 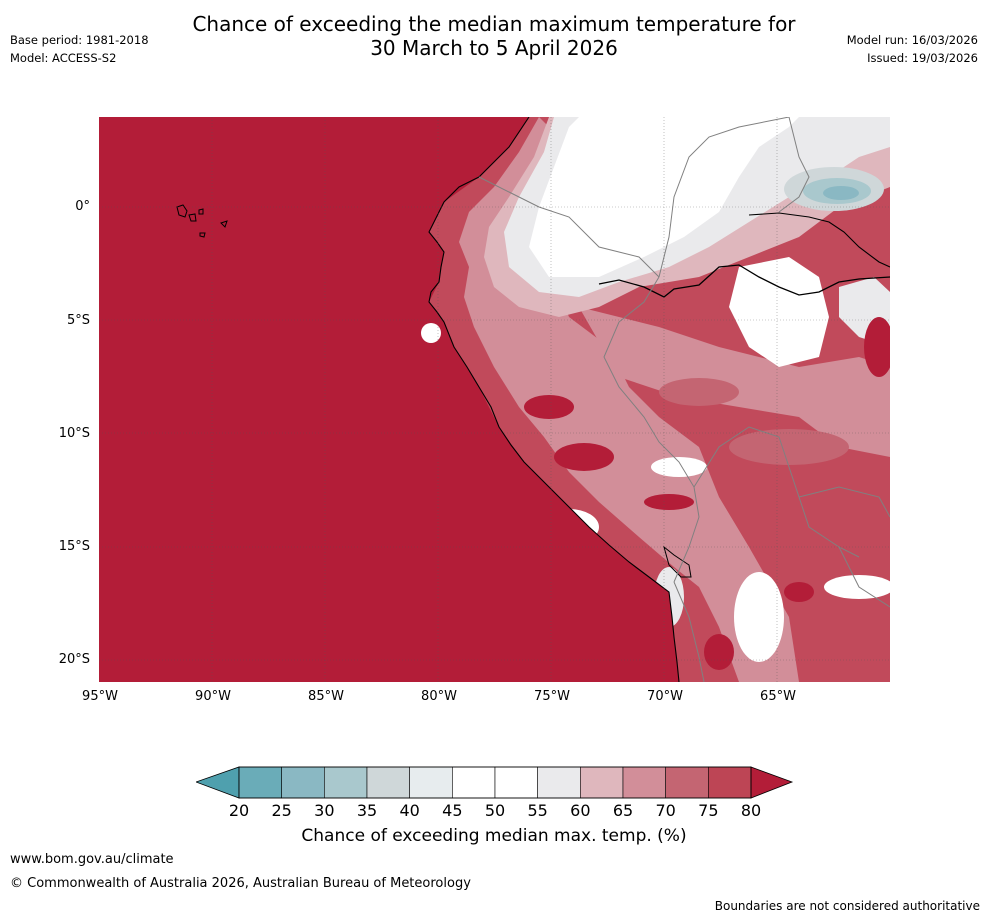 I want to click on meta-left: Base period: 1981-2018 Model: ACCESS-S2, so click(x=79, y=49).